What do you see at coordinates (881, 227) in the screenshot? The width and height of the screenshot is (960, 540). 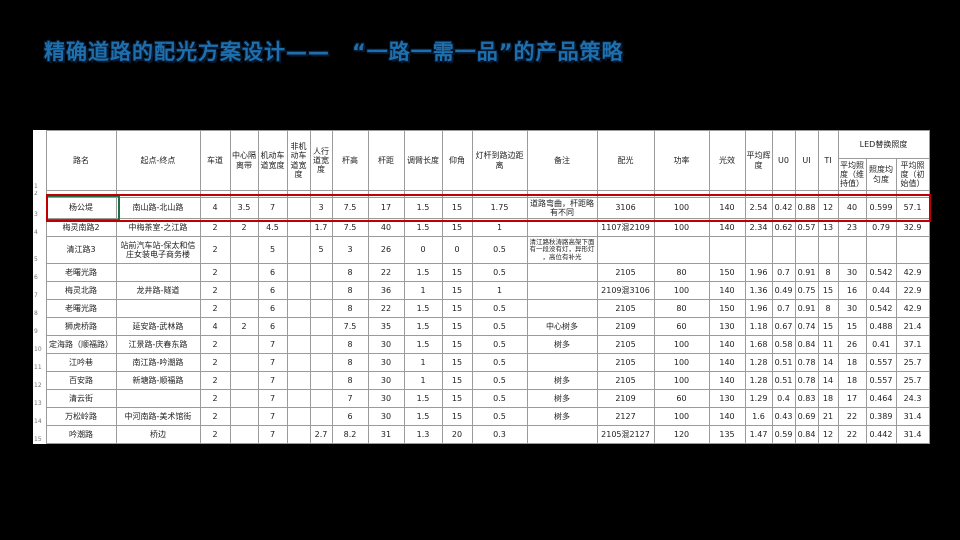 I see `table-cell: 0.79` at bounding box center [881, 227].